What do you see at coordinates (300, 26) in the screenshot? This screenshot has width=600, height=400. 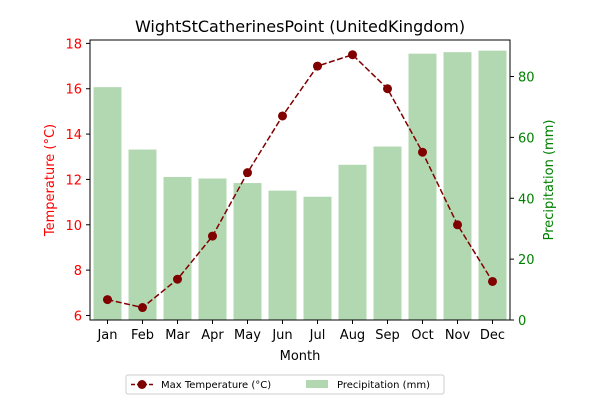 I see `chart-title: WightStCatherinesPoint (UnitedKingdom)` at bounding box center [300, 26].